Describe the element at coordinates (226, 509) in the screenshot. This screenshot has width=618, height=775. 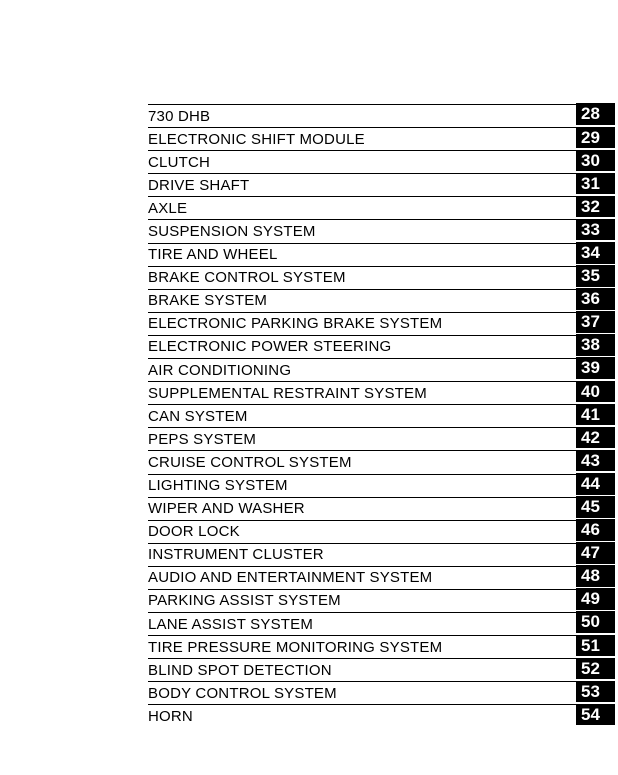
I see `toc-entry-label: WIPER AND WASHER` at that location.